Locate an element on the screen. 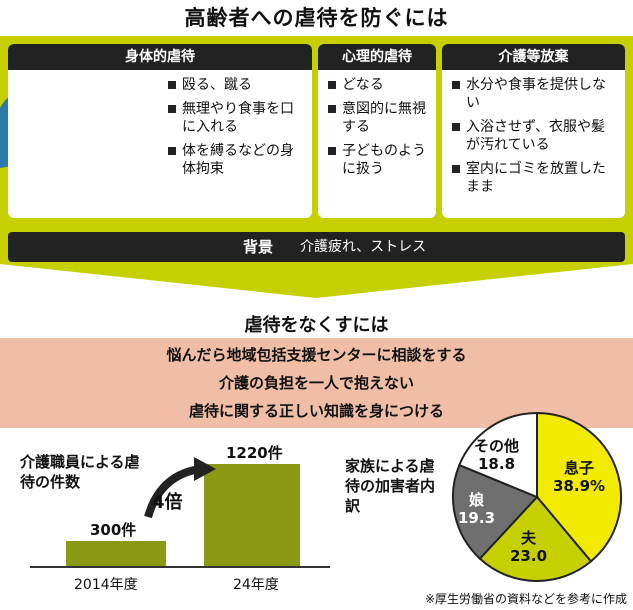 Image resolution: width=633 pixels, height=610 pixels. slice-name: 娘 is located at coordinates (477, 500).